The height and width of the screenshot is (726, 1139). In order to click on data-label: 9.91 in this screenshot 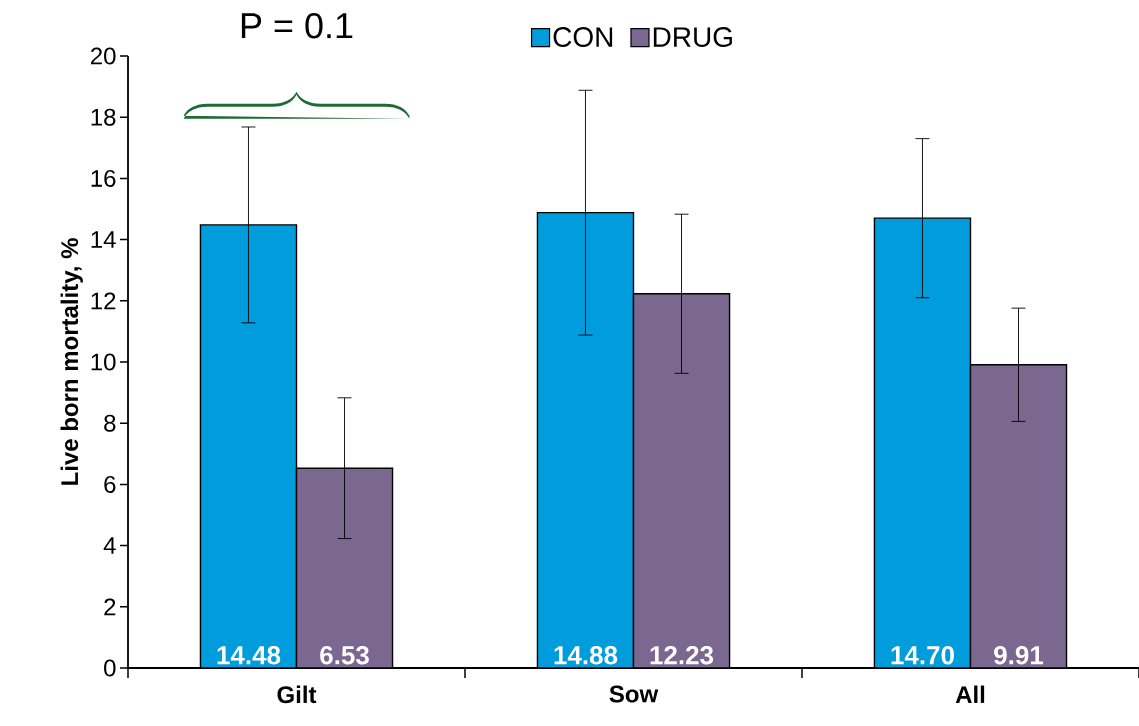, I will do `click(1019, 655)`.